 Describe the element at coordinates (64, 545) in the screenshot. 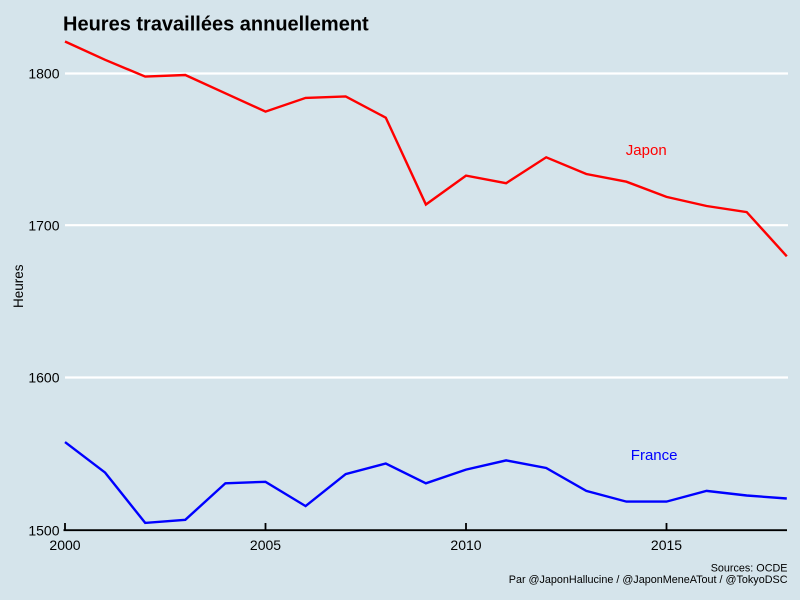

I see `svg-text: 2000` at that location.